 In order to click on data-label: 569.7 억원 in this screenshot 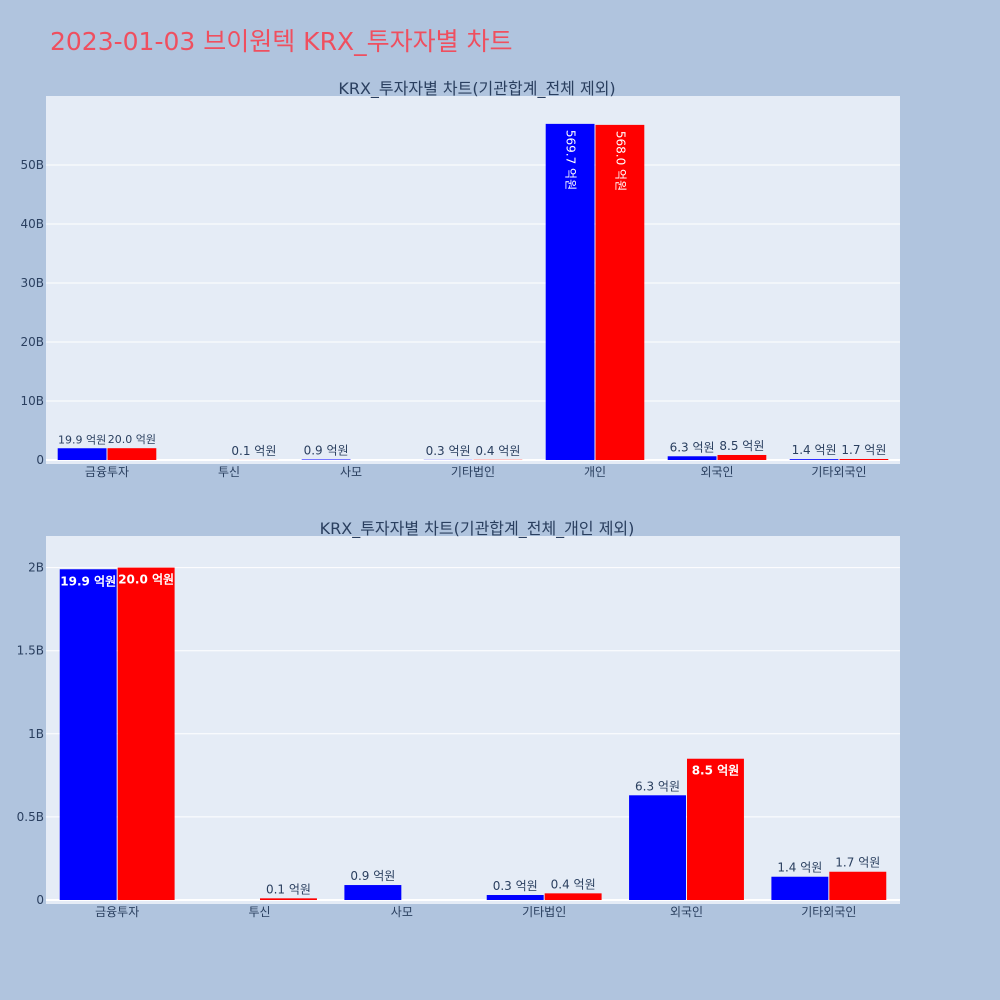, I will do `click(571, 160)`.